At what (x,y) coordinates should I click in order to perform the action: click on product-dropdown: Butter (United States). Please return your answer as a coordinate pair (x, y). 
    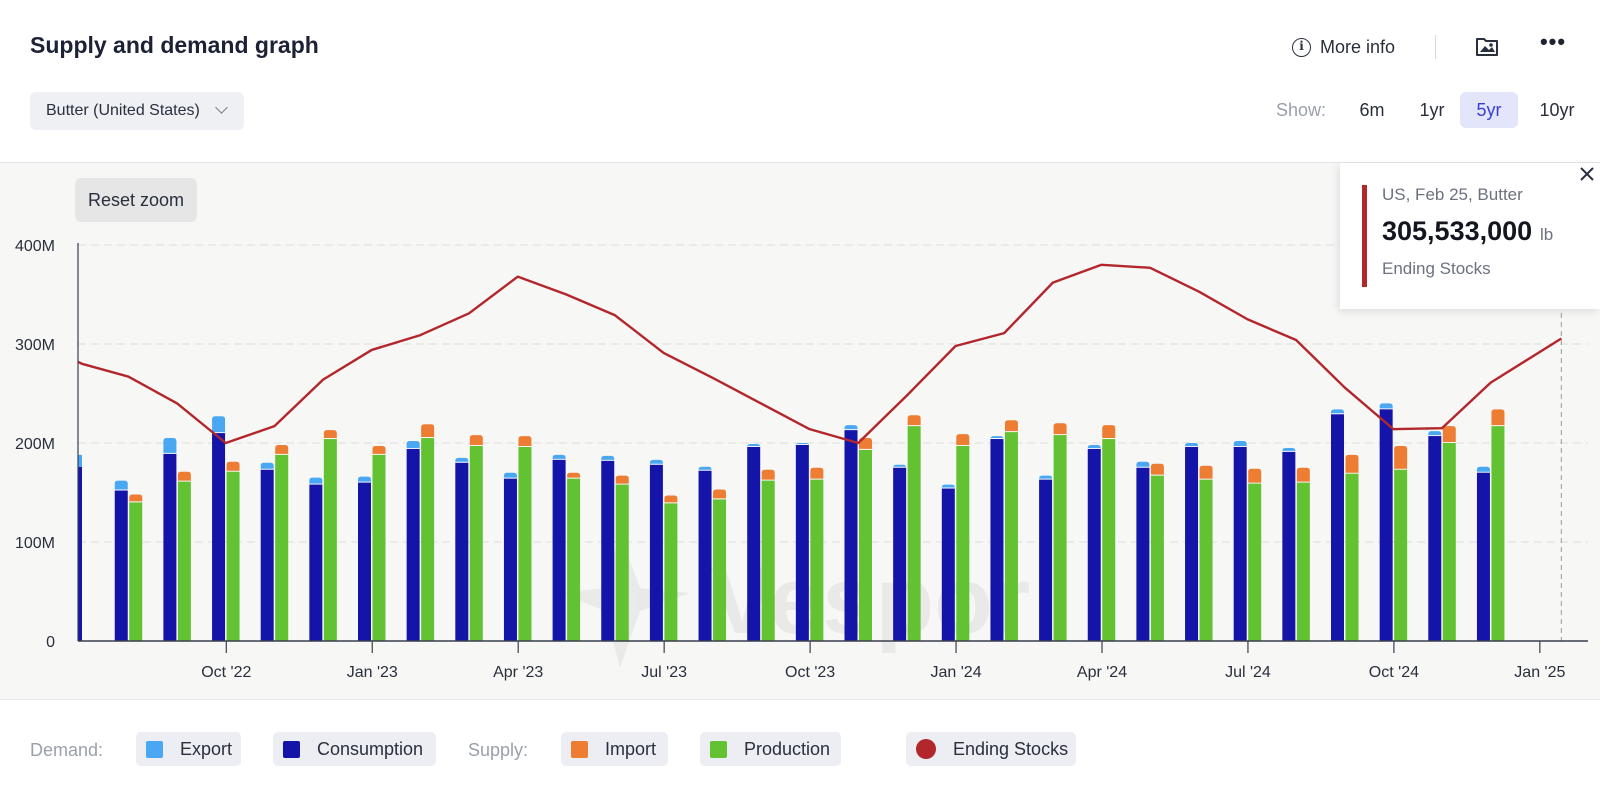
    Looking at the image, I should click on (137, 111).